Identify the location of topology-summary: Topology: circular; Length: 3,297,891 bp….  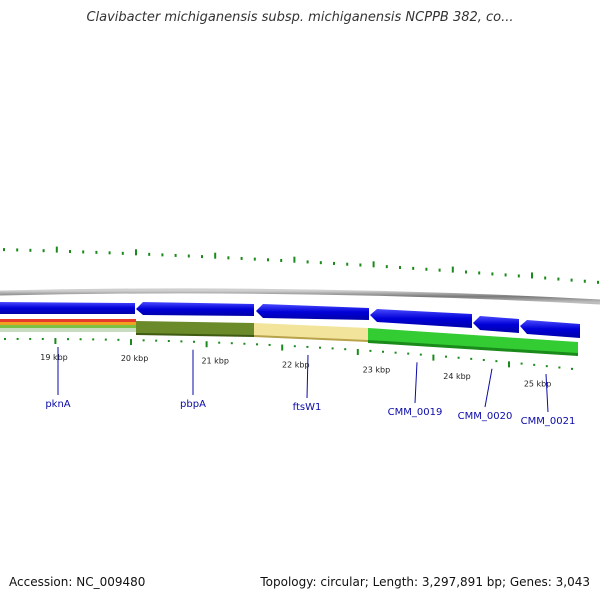
(425, 582).